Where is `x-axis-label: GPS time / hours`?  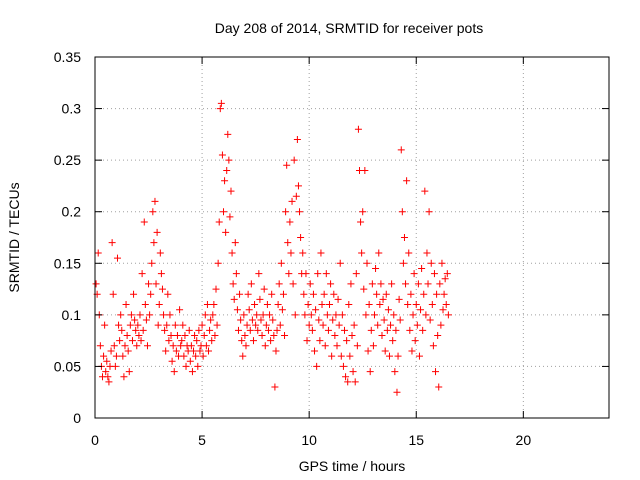
x-axis-label: GPS time / hours is located at coordinates (352, 466).